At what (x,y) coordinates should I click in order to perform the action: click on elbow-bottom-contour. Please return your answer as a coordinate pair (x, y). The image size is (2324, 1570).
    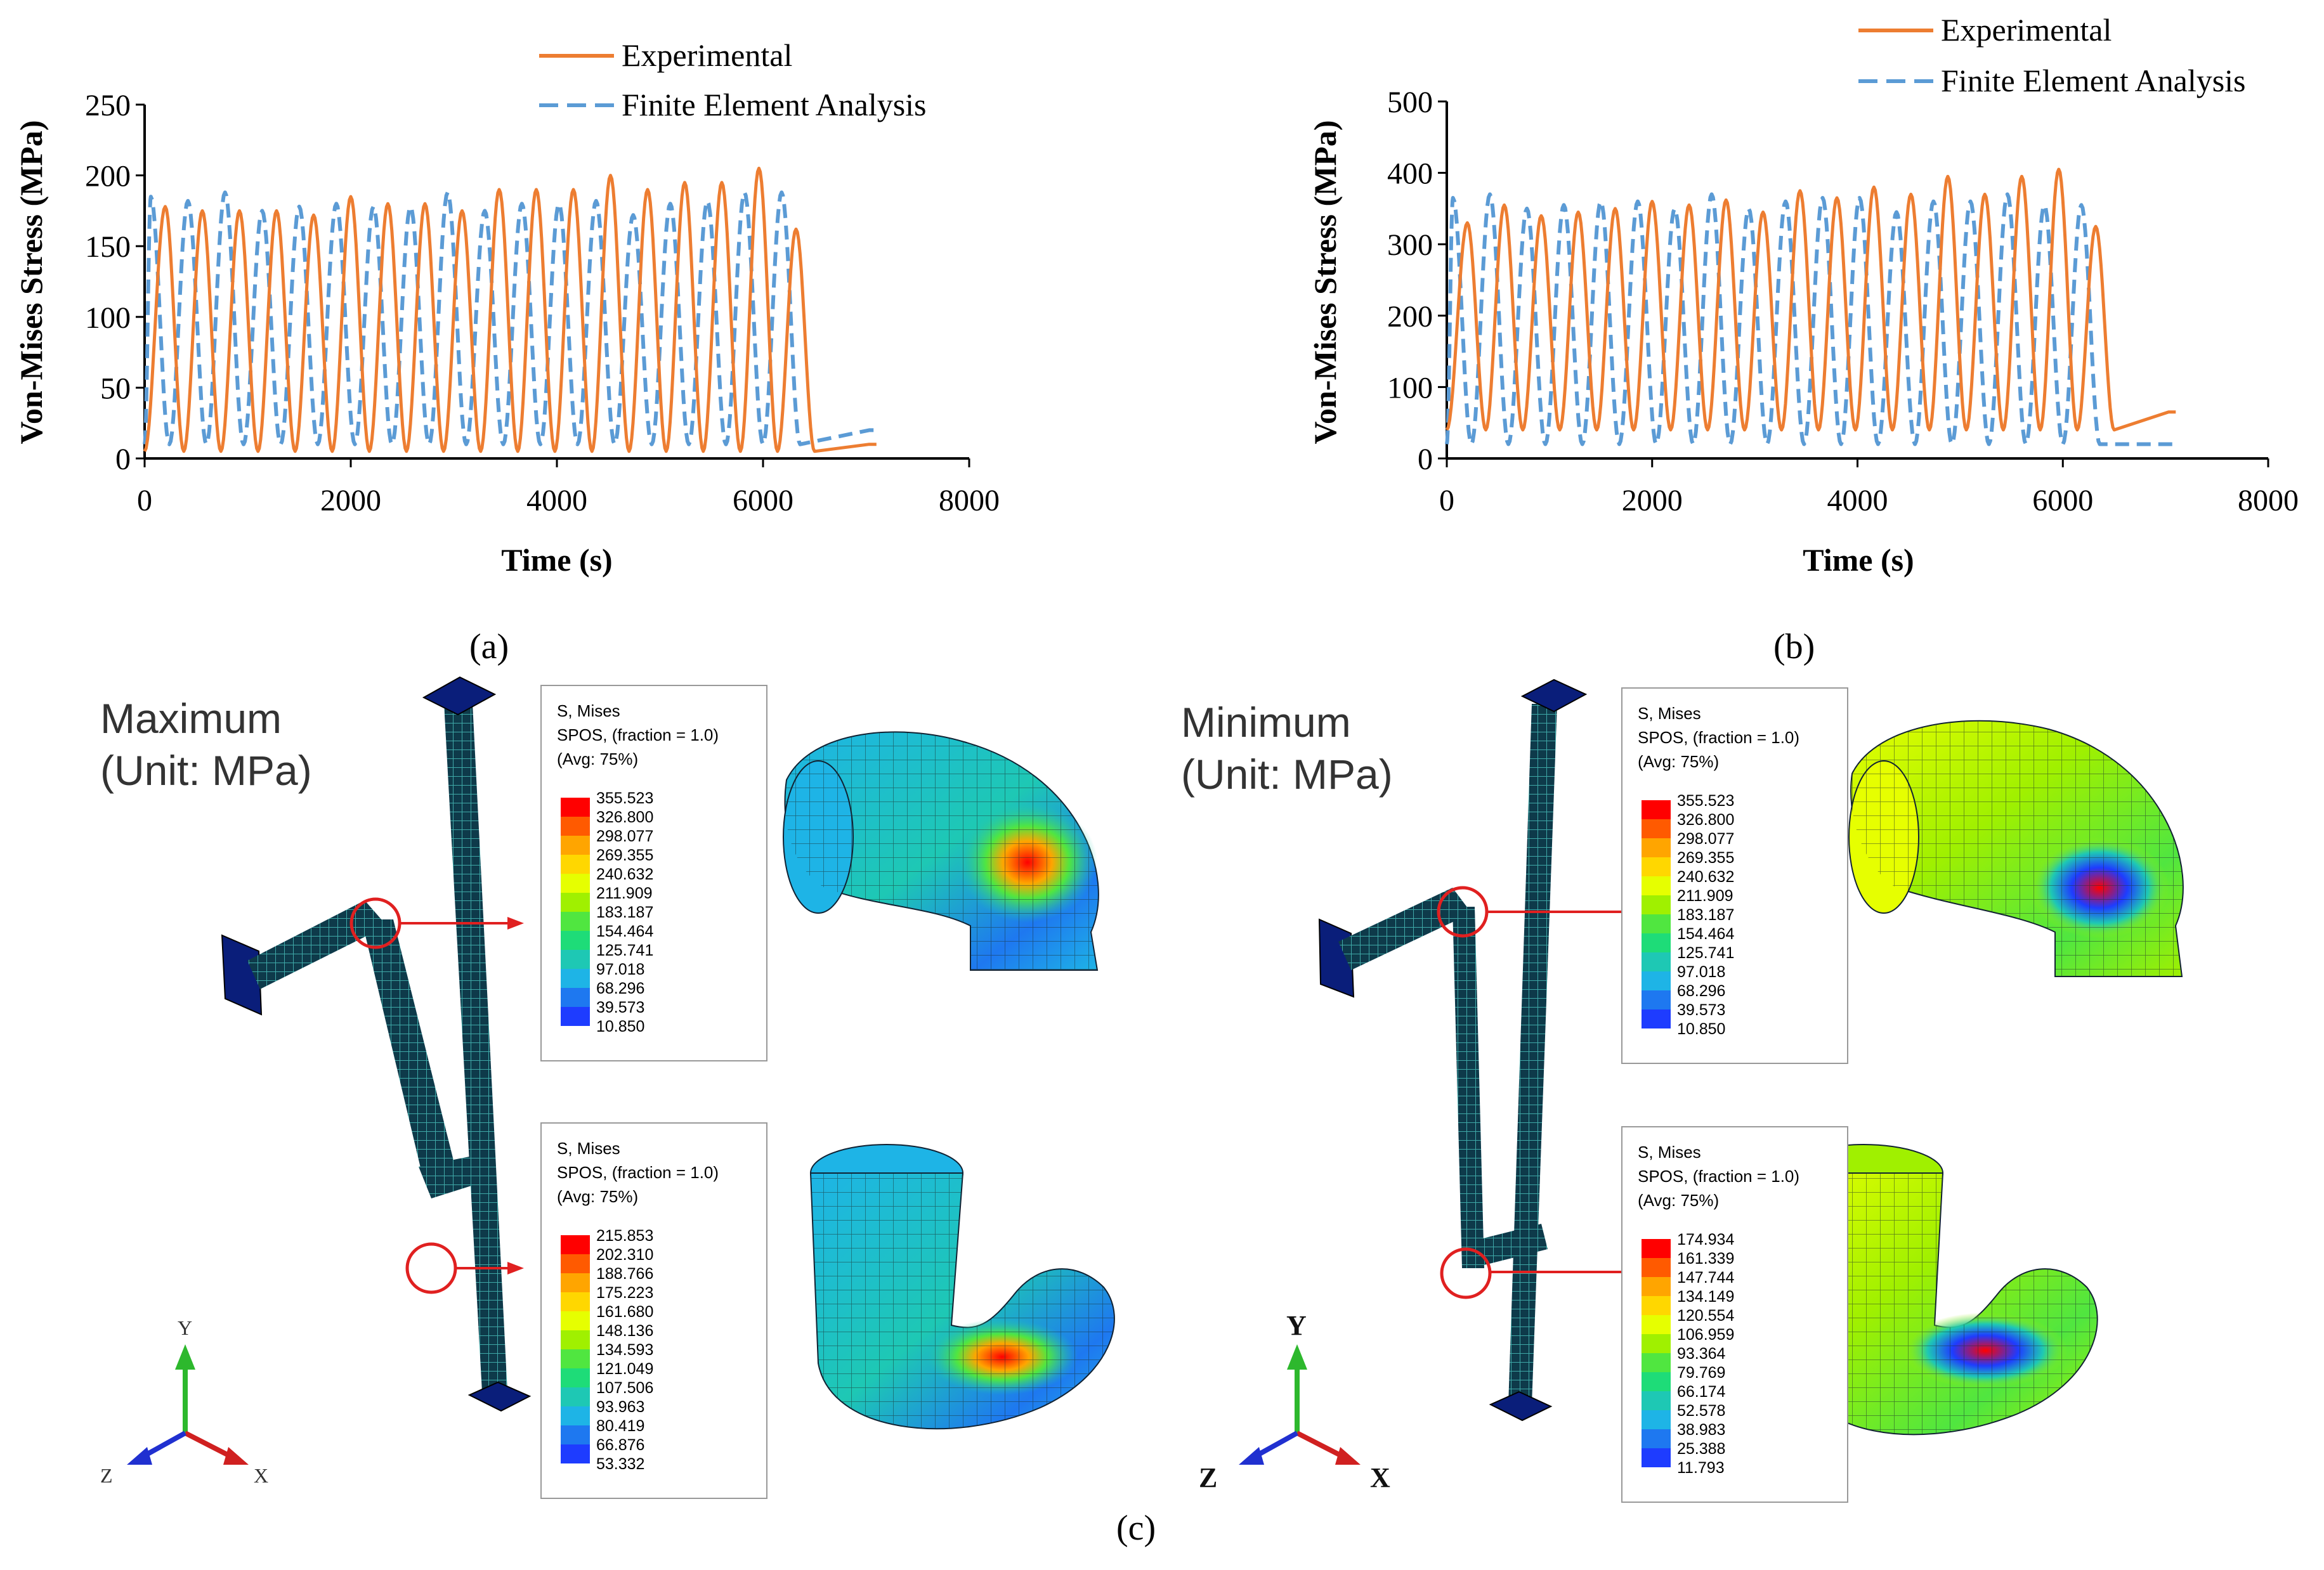
    Looking at the image, I should click on (1940, 1290).